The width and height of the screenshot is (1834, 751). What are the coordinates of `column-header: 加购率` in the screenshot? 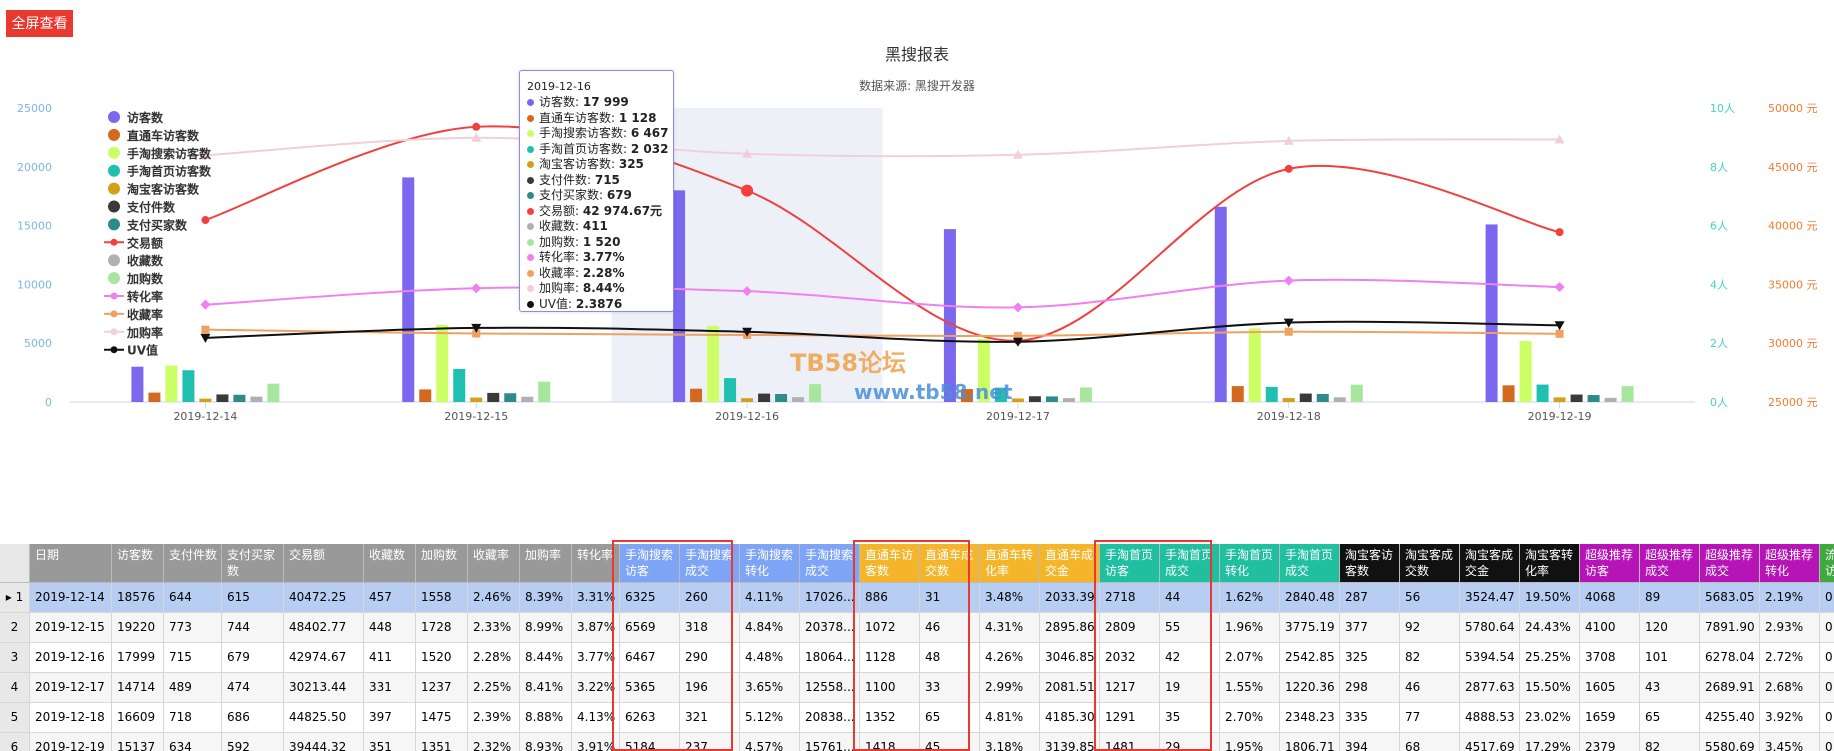 It's located at (546, 563).